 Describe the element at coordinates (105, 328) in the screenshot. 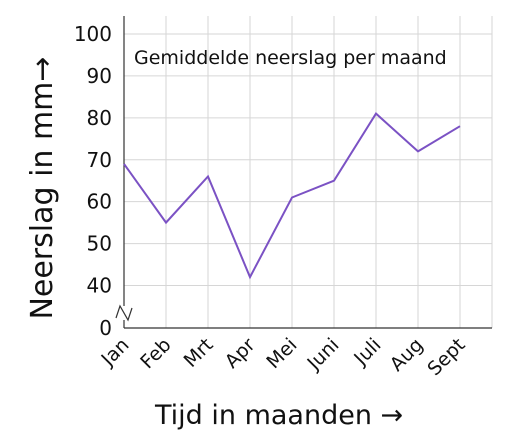

I see `y-tick-0: 0` at that location.